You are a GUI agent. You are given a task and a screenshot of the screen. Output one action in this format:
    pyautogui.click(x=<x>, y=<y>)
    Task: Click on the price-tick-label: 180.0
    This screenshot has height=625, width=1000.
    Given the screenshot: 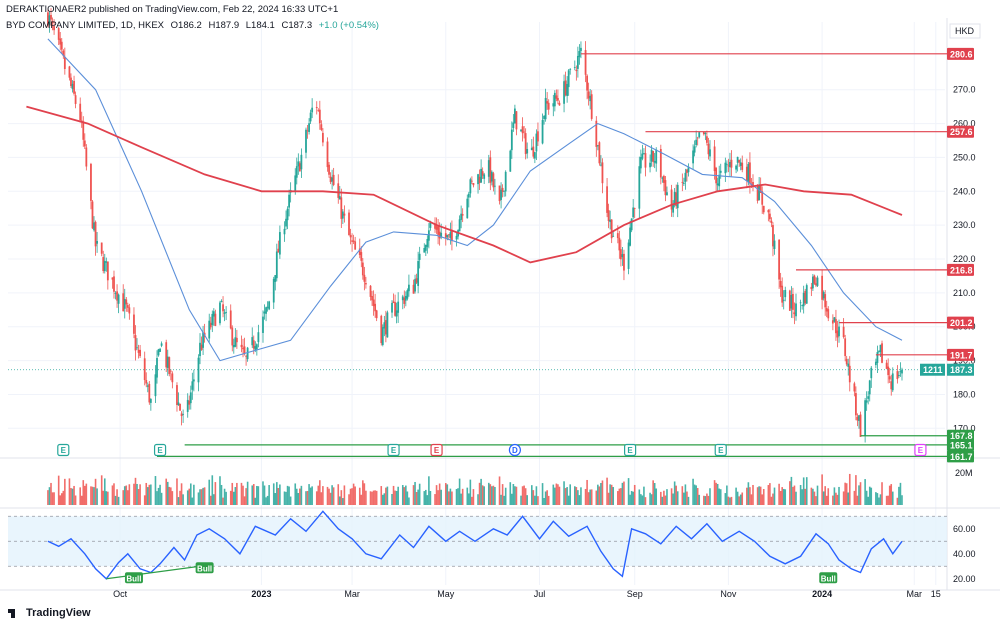 What is the action you would take?
    pyautogui.click(x=964, y=394)
    